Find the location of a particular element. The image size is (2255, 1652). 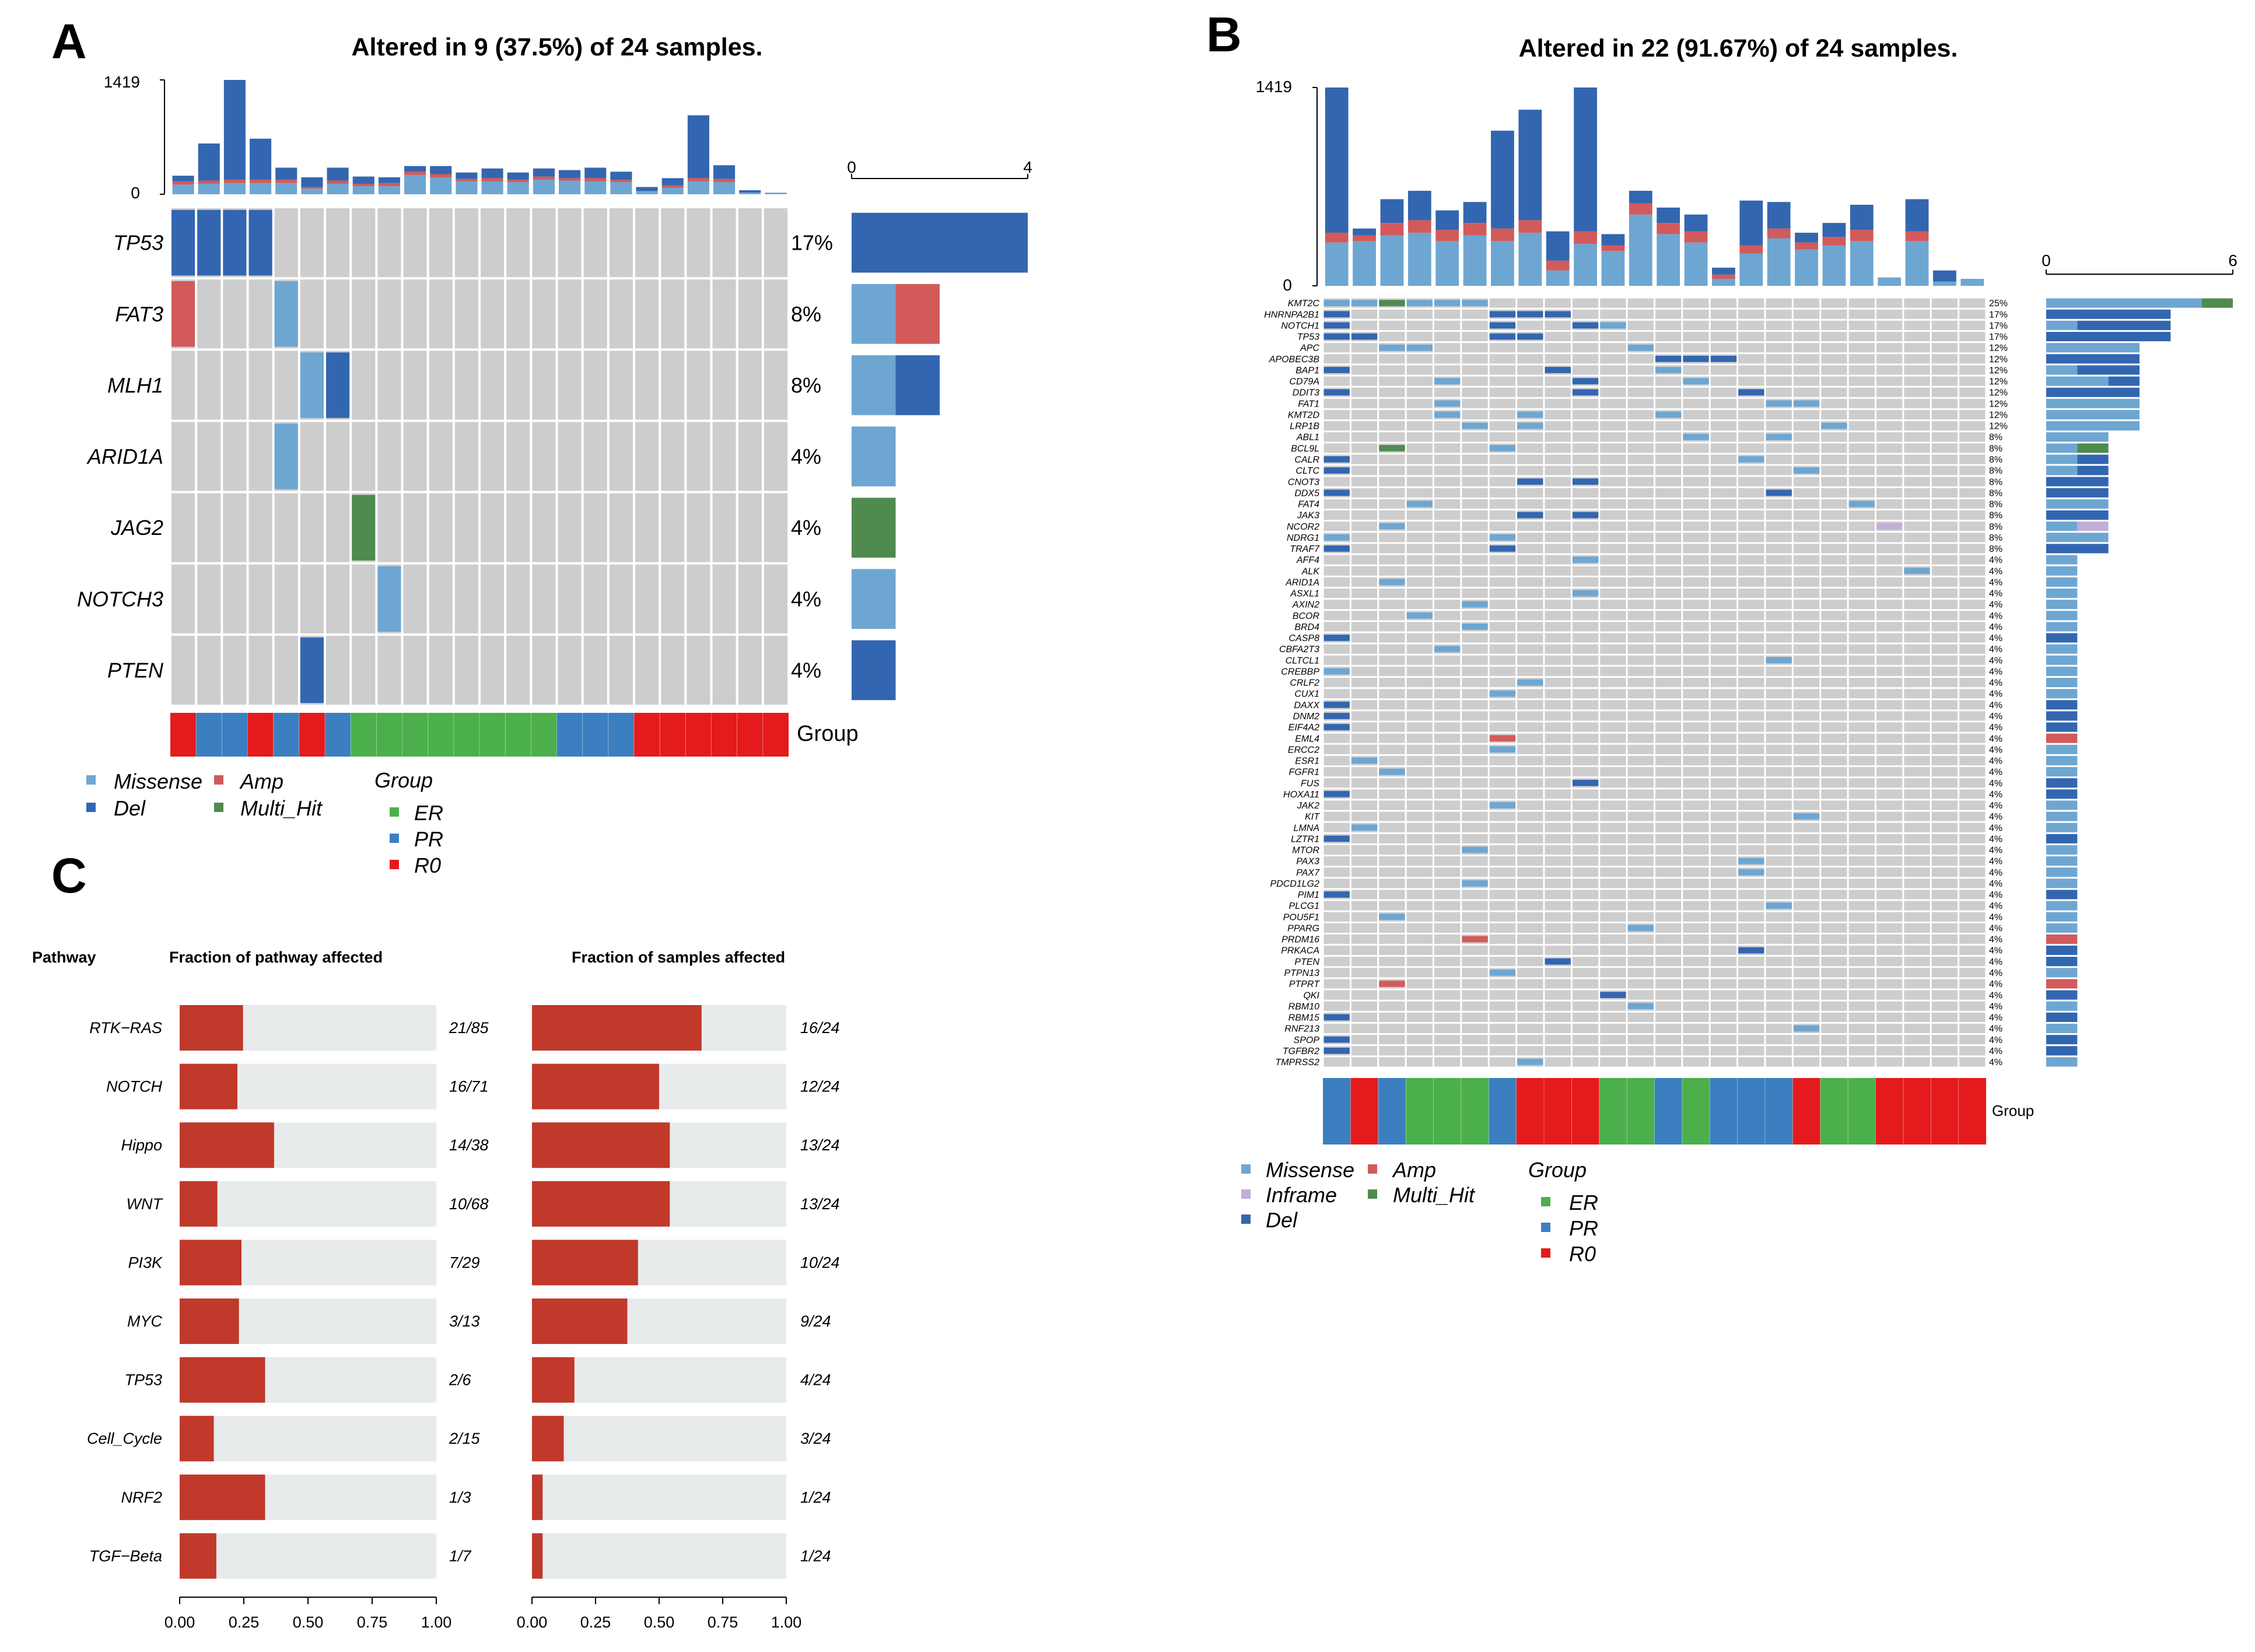

pathway-bar is located at coordinates (211, 1263).